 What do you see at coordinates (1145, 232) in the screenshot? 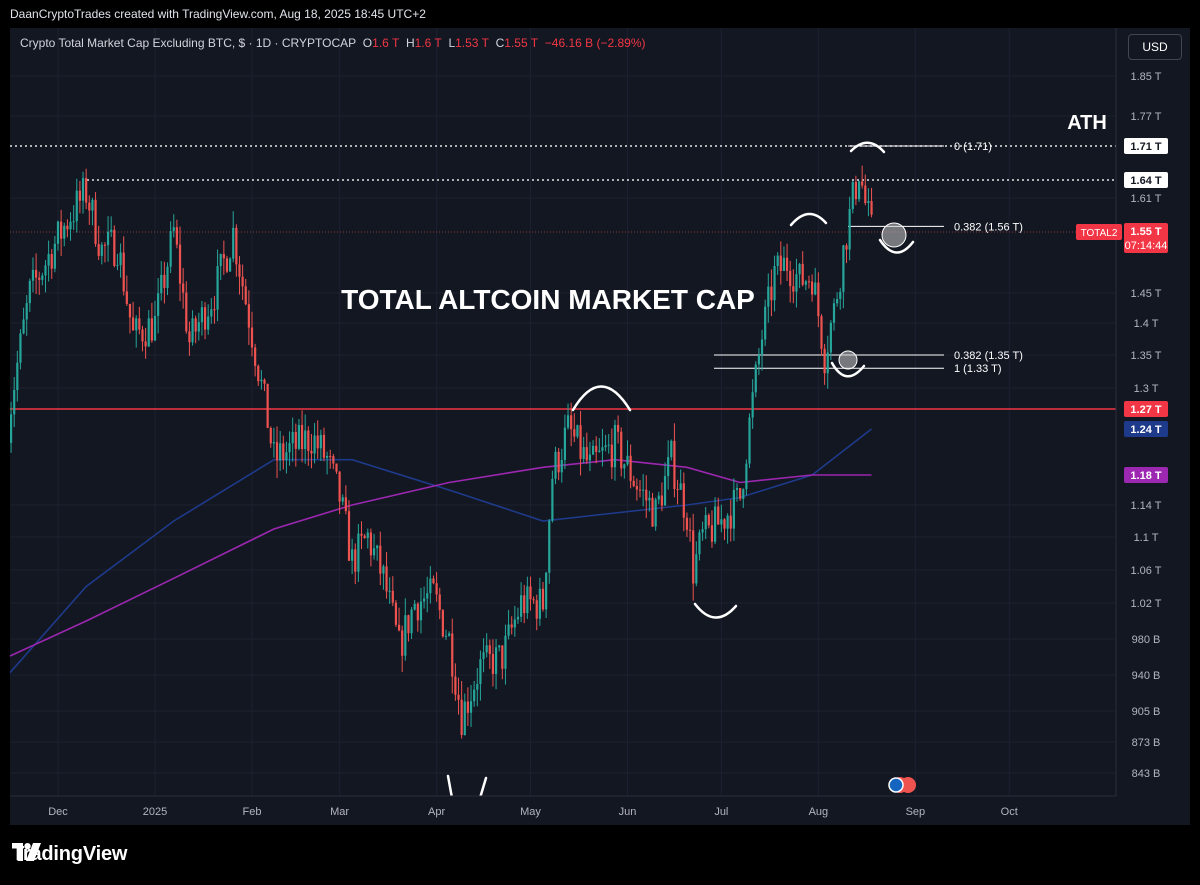
I see `price-label: 1.55 T` at bounding box center [1145, 232].